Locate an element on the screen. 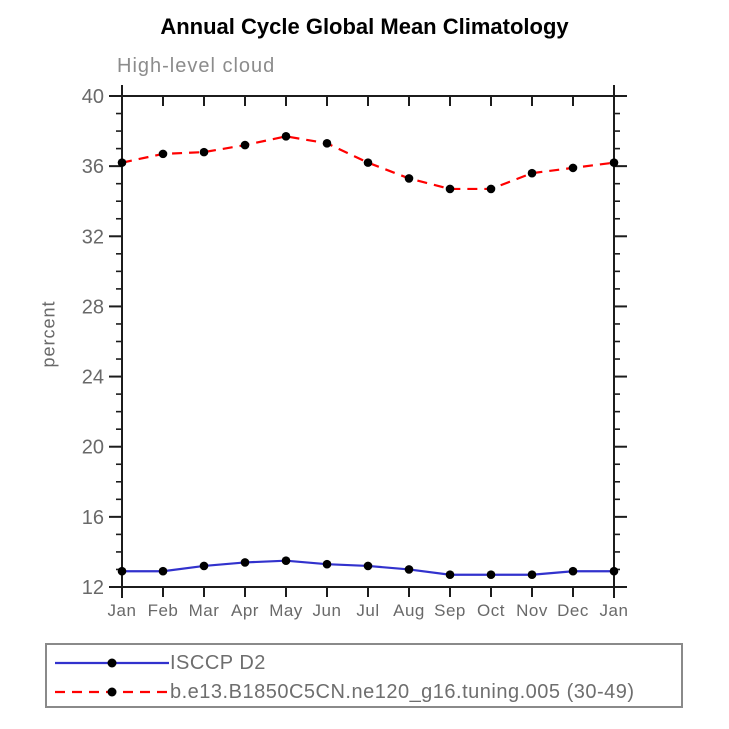  svg-text: Feb is located at coordinates (163, 610).